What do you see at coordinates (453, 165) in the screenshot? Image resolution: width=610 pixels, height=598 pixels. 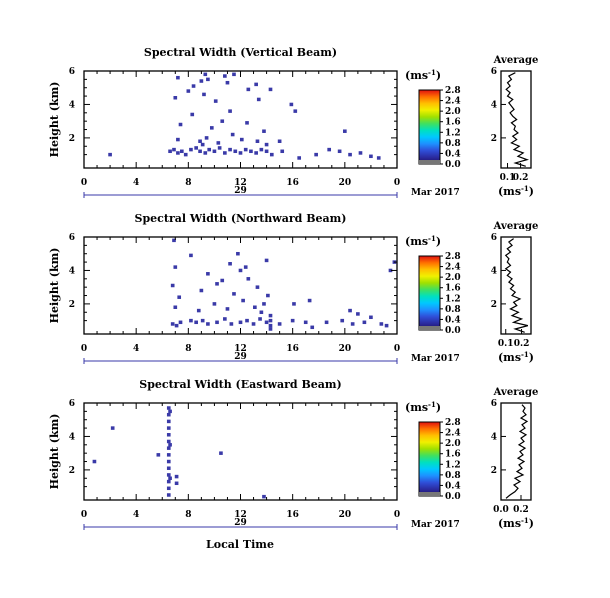 I see `colorbar-tick-label: 0.0` at bounding box center [453, 165].